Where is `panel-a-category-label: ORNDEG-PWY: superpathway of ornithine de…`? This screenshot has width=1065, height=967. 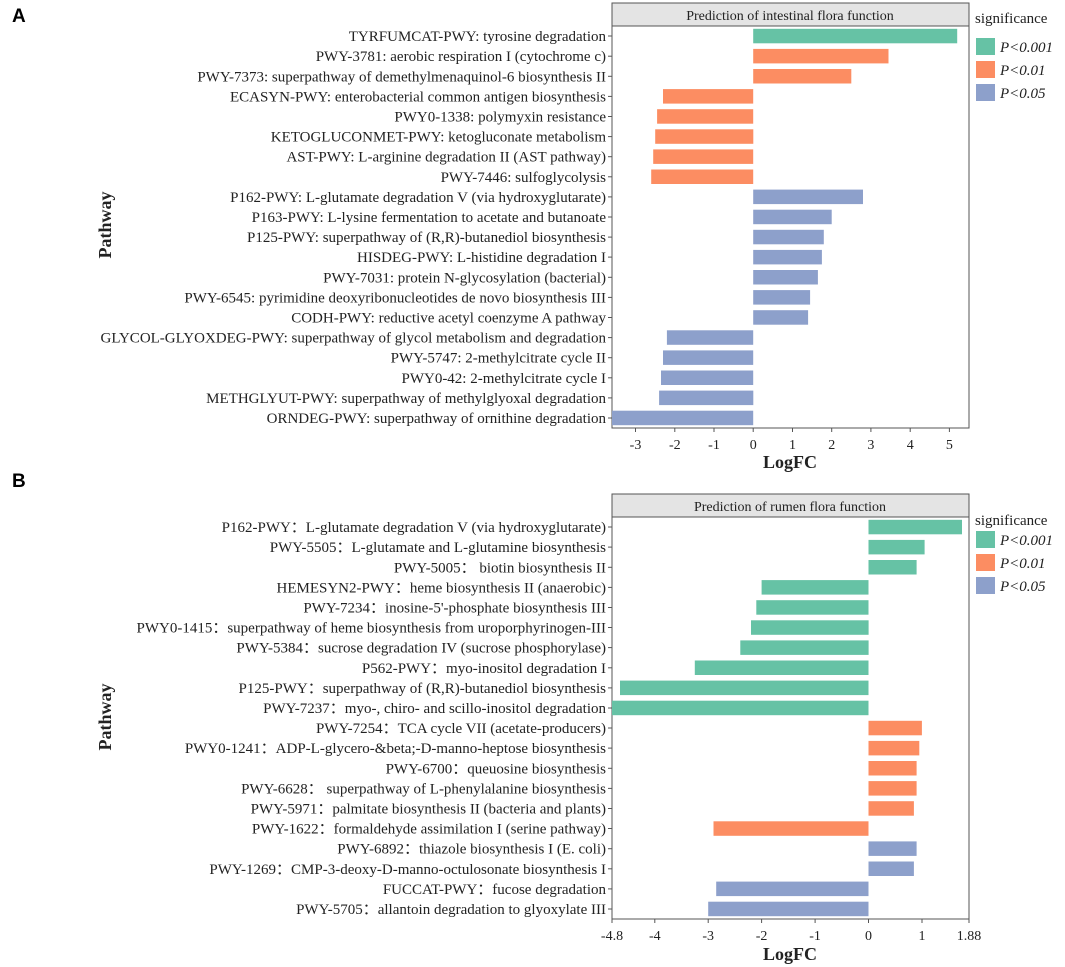 panel-a-category-label: ORNDEG-PWY: superpathway of ornithine de… is located at coordinates (437, 419).